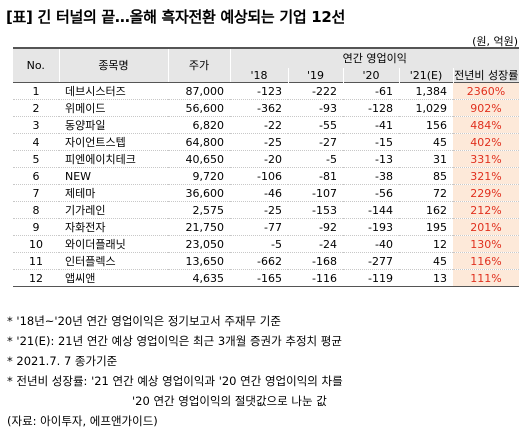 Image resolution: width=527 pixels, height=431 pixels. Describe the element at coordinates (259, 75) in the screenshot. I see `header-y18: '18` at that location.